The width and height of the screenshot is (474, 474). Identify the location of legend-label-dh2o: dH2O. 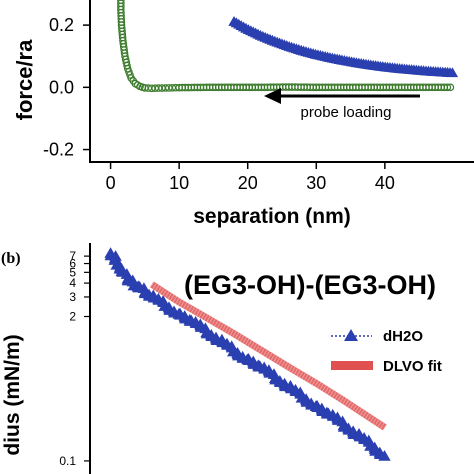
(403, 336).